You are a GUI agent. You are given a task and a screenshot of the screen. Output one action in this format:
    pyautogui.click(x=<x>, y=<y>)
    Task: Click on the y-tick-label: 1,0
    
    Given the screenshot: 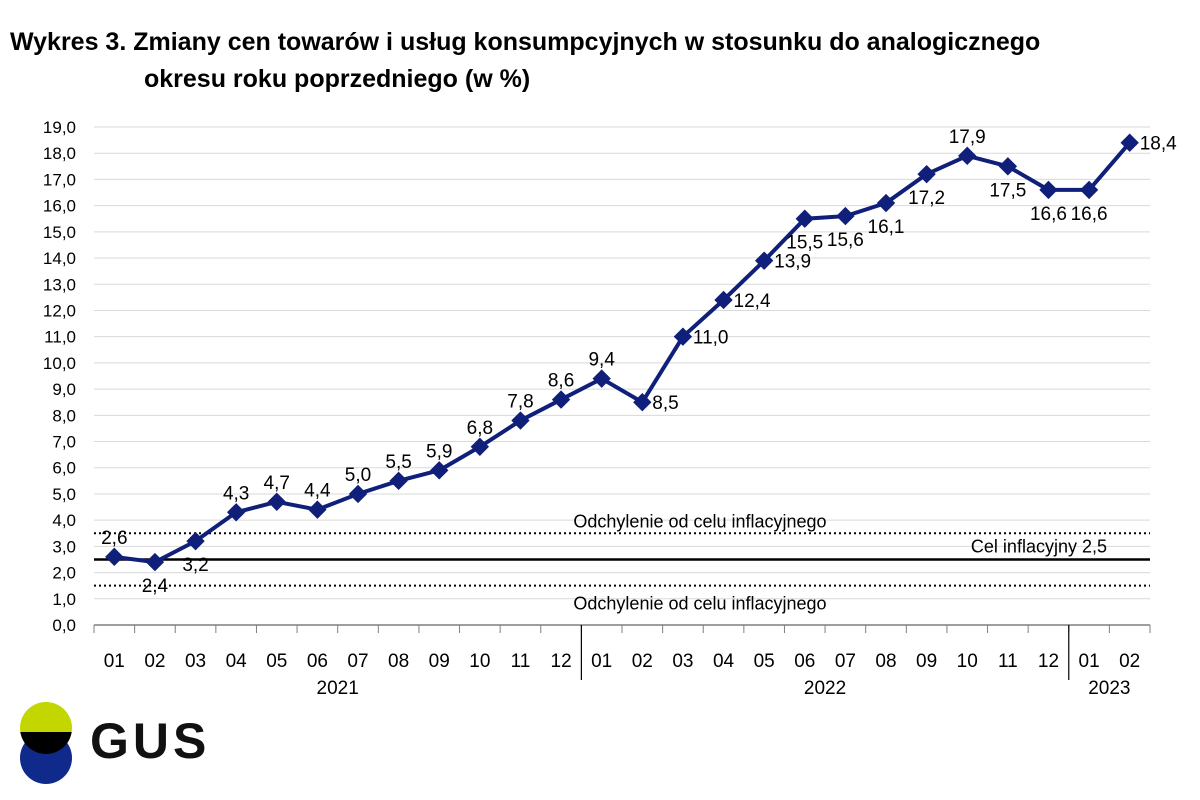 What is the action you would take?
    pyautogui.click(x=64, y=599)
    